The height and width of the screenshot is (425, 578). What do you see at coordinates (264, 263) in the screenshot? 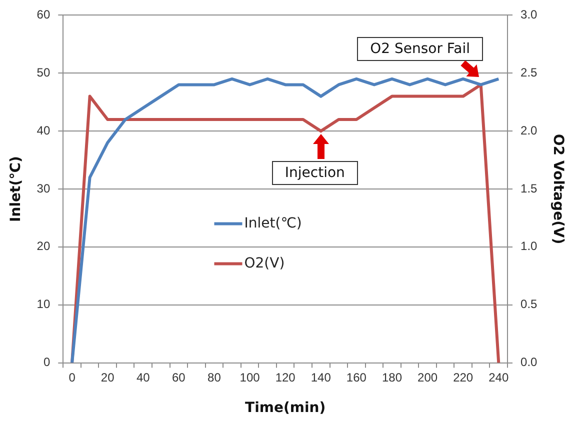
I see `legend-label: O2(V)` at bounding box center [264, 263].